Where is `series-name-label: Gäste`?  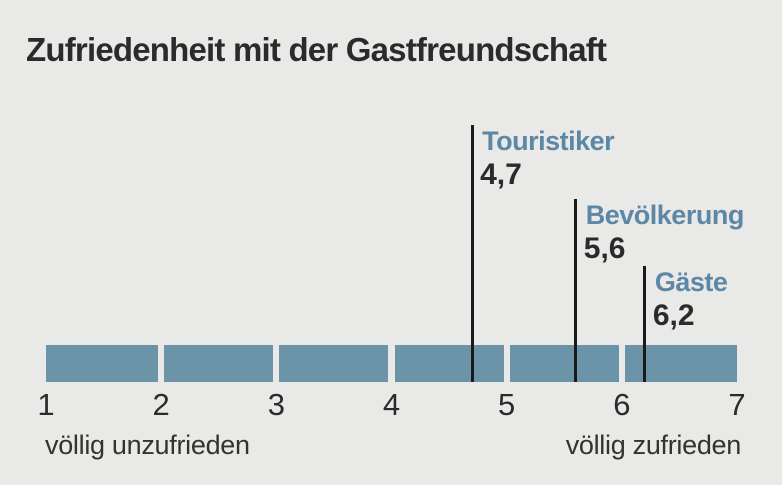
series-name-label: Gäste is located at coordinates (691, 282).